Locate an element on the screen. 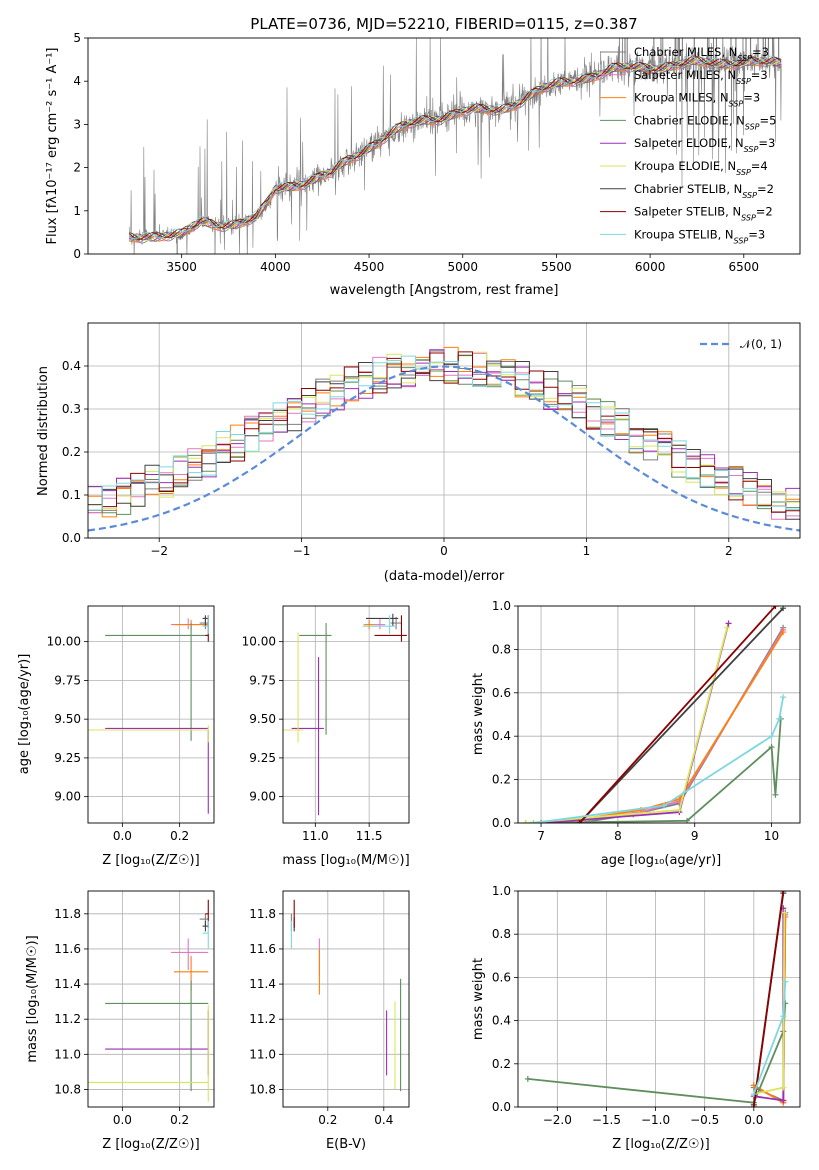 Image resolution: width=819 pixels, height=1170 pixels. y-tick-label: 1 is located at coordinates (77, 211).